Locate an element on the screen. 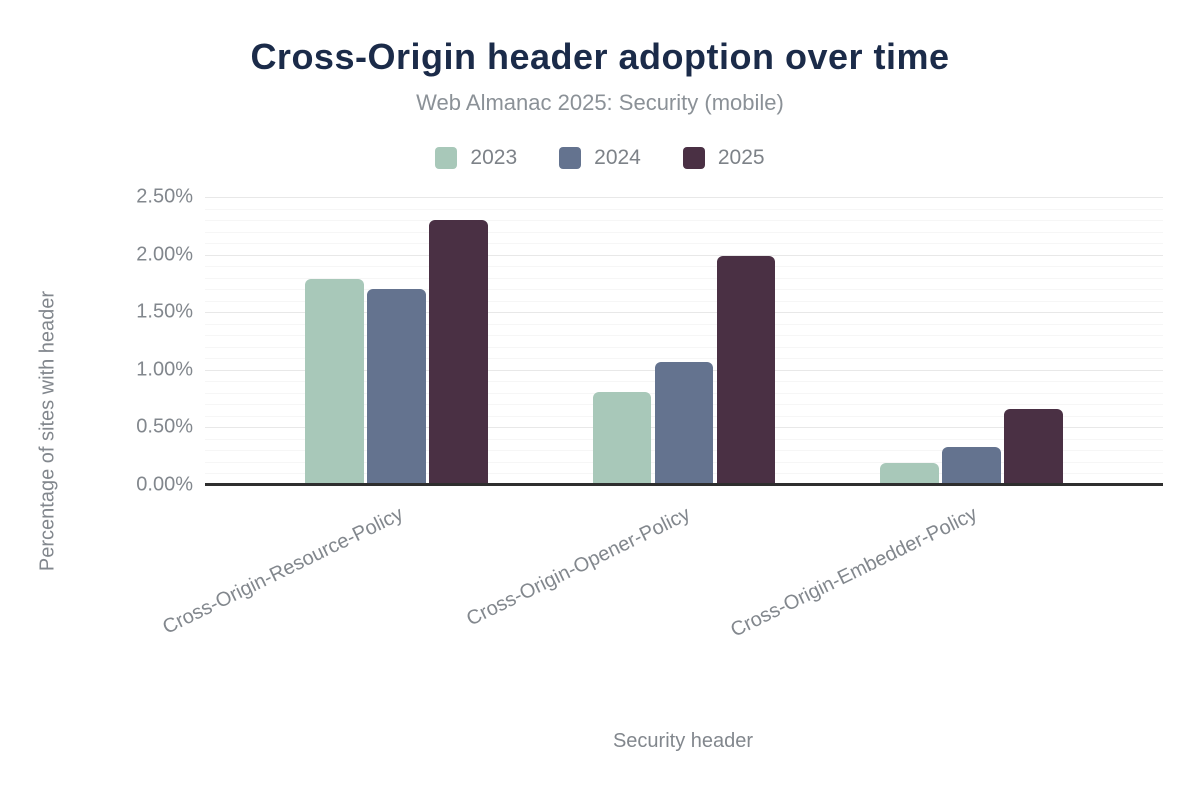  bar-2023-cat1 is located at coordinates (622, 438).